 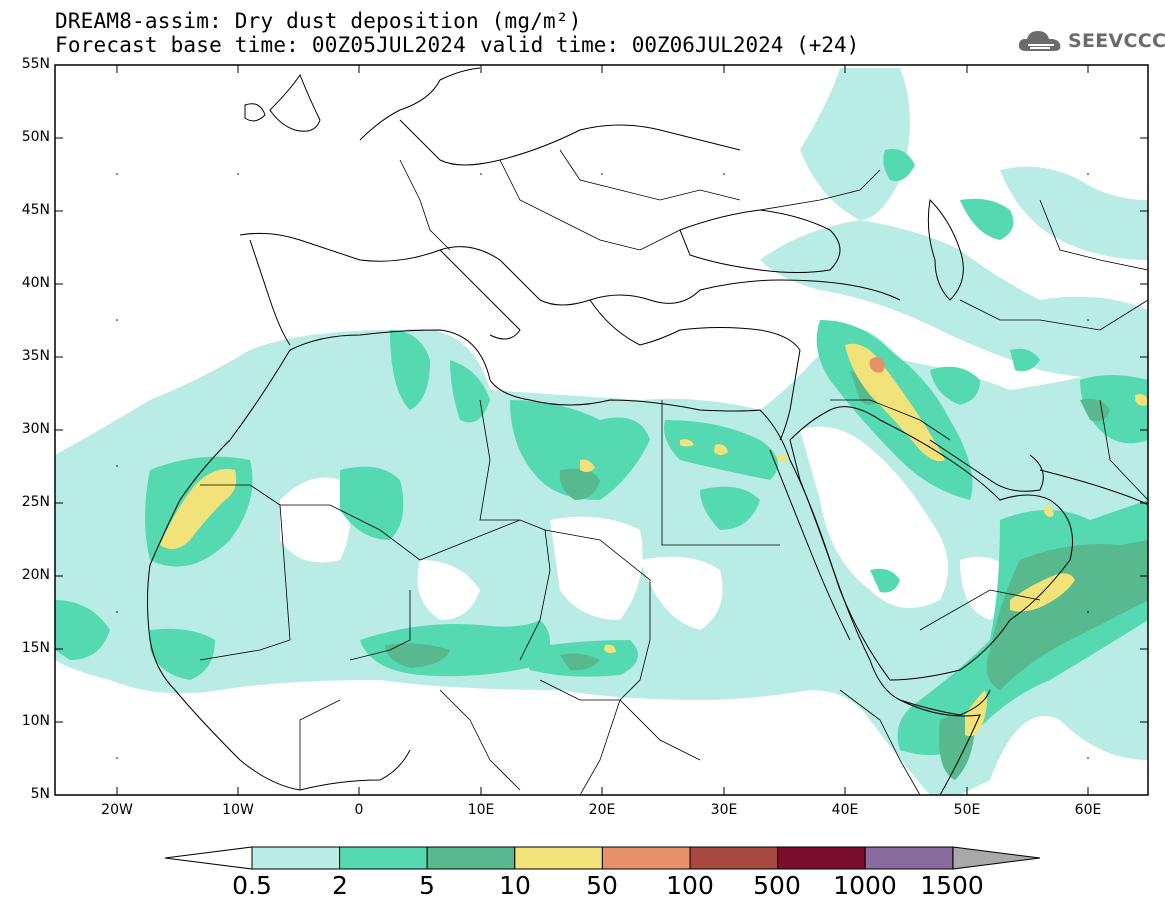 I want to click on colorbar-label: 1500, so click(x=952, y=885).